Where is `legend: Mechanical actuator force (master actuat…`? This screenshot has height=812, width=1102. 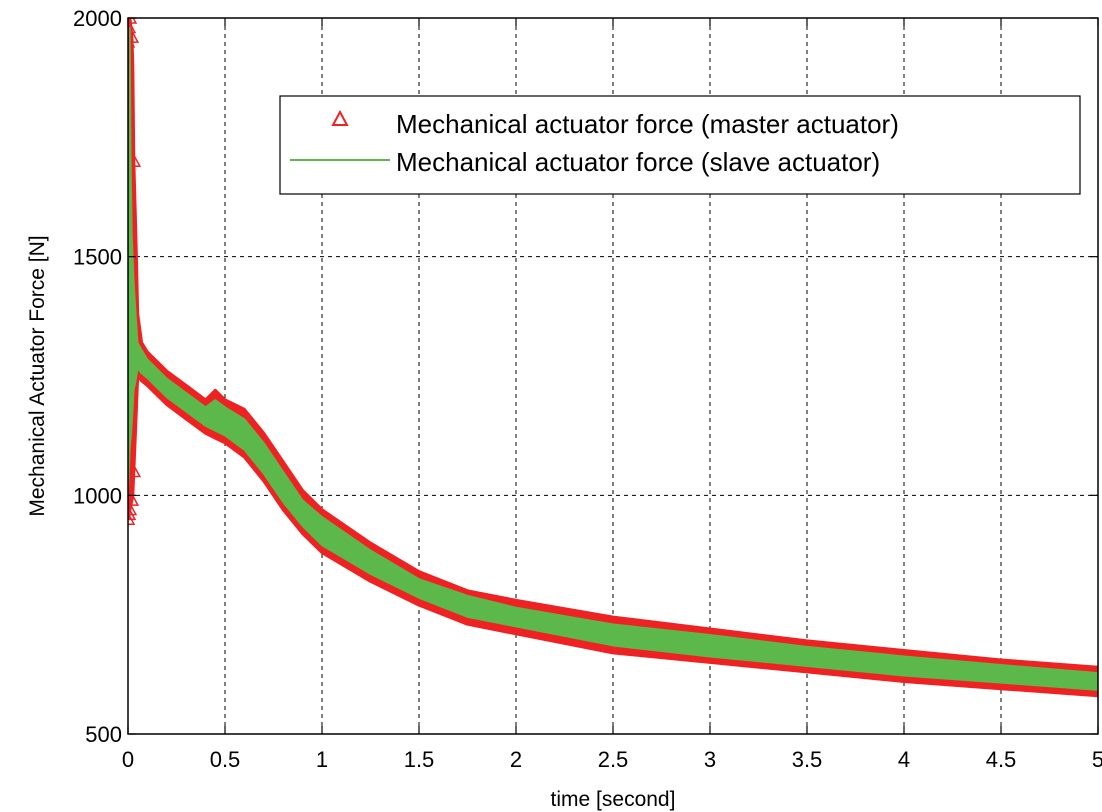 legend: Mechanical actuator force (master actuat… is located at coordinates (680, 145).